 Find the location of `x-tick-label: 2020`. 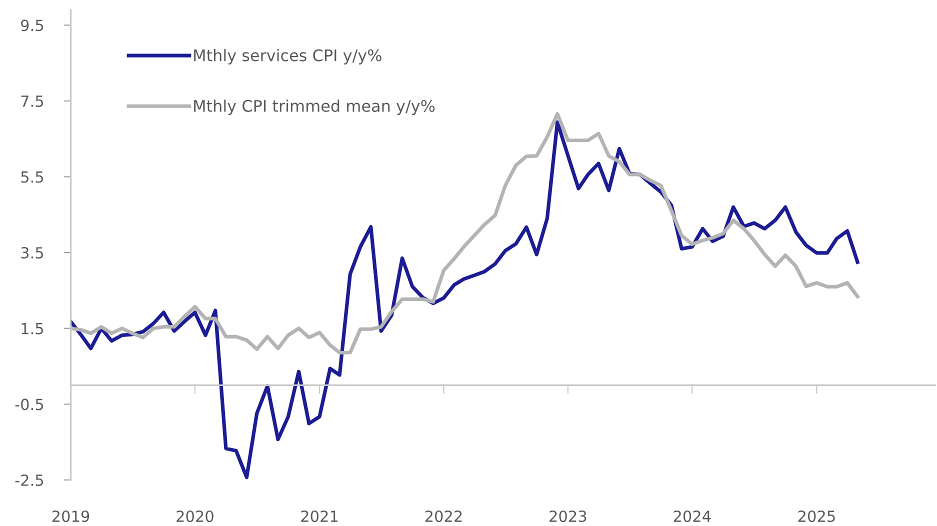

x-tick-label: 2020 is located at coordinates (195, 516).